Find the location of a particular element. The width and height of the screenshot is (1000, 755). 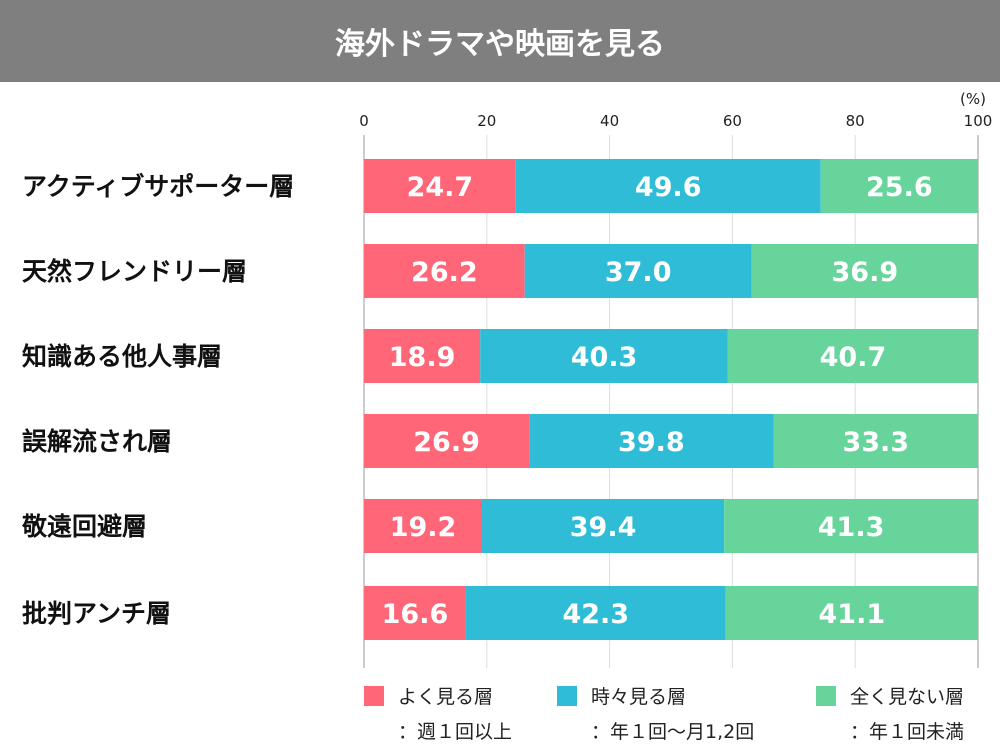

x-tick-label: 80 is located at coordinates (855, 121).